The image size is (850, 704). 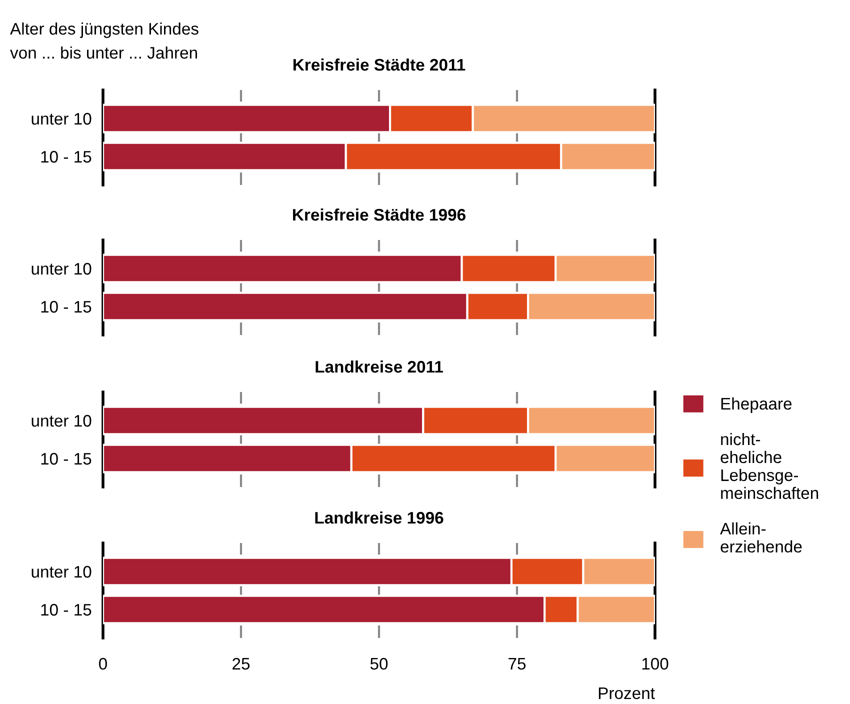 I want to click on chart-title: Kreisfreie Städte 2011, so click(x=379, y=64).